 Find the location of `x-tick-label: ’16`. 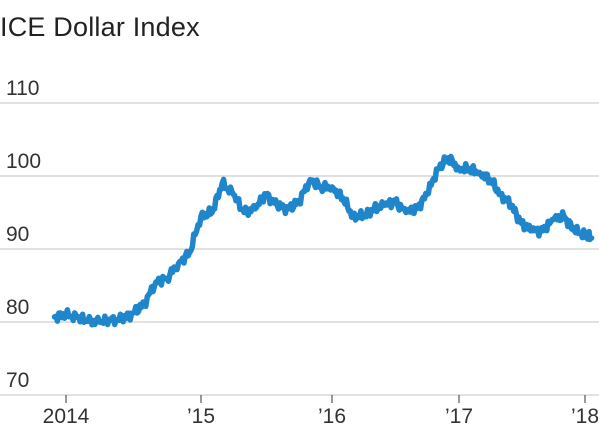

x-tick-label: ’16 is located at coordinates (332, 416).